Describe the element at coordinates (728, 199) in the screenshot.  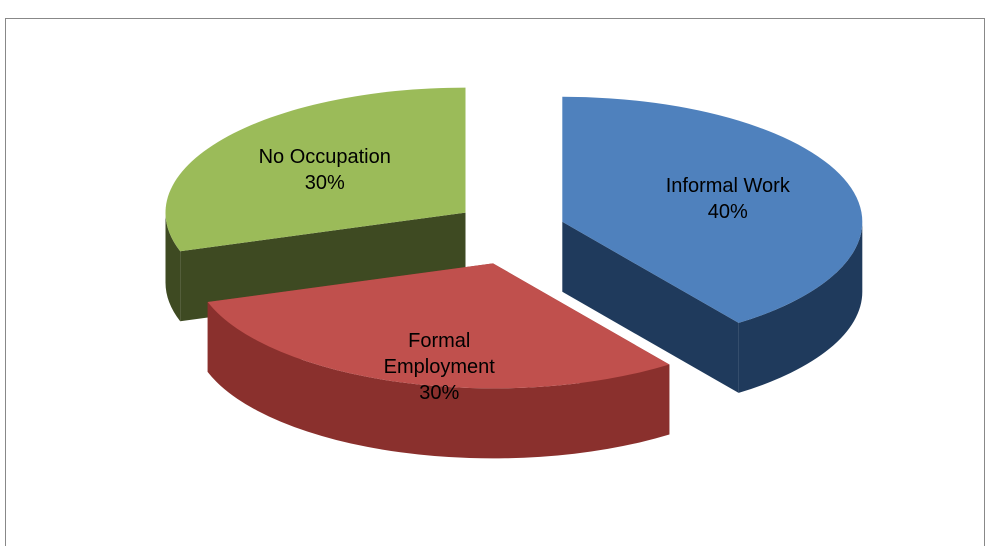
I see `slice-label: Informal Work 40%` at that location.